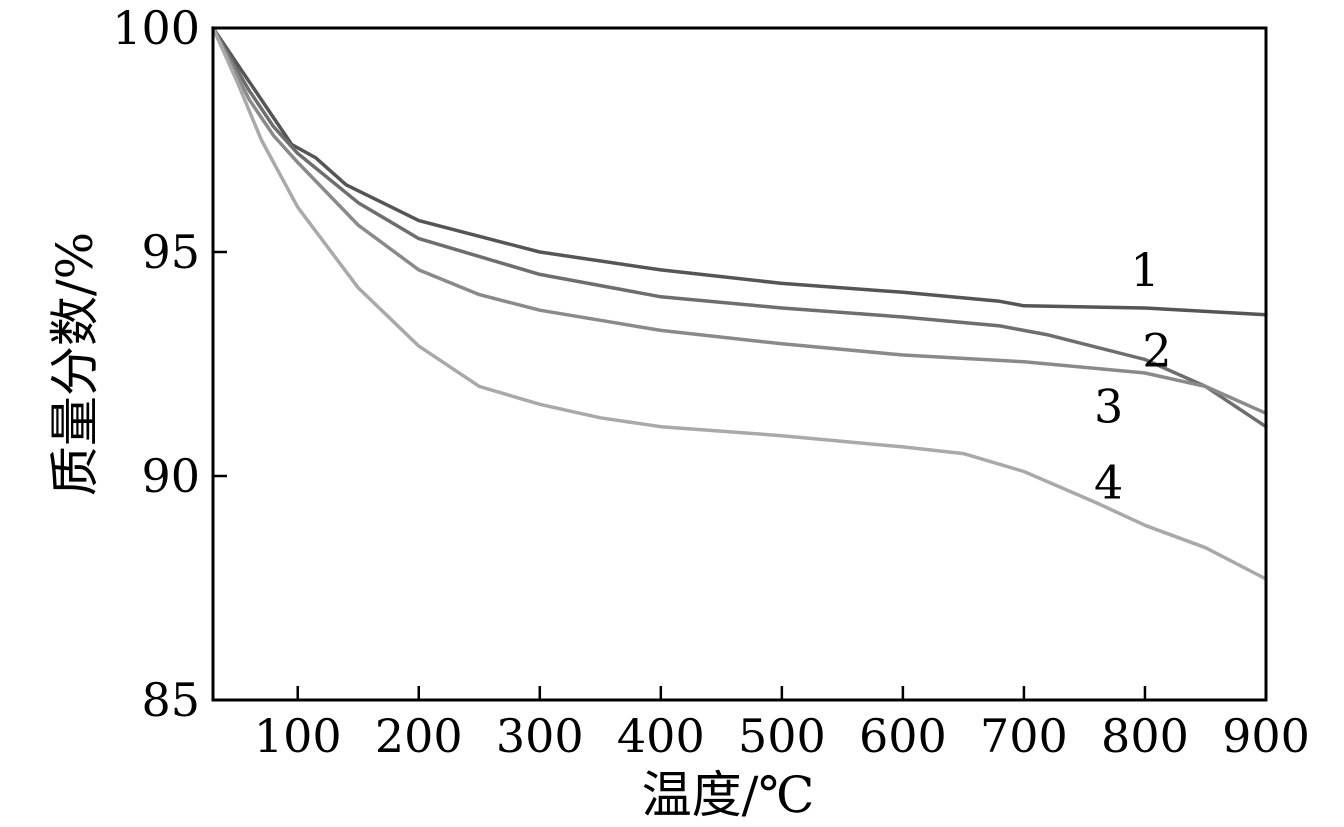  What do you see at coordinates (156, 28) in the screenshot?
I see `y-tick-label: 100` at bounding box center [156, 28].